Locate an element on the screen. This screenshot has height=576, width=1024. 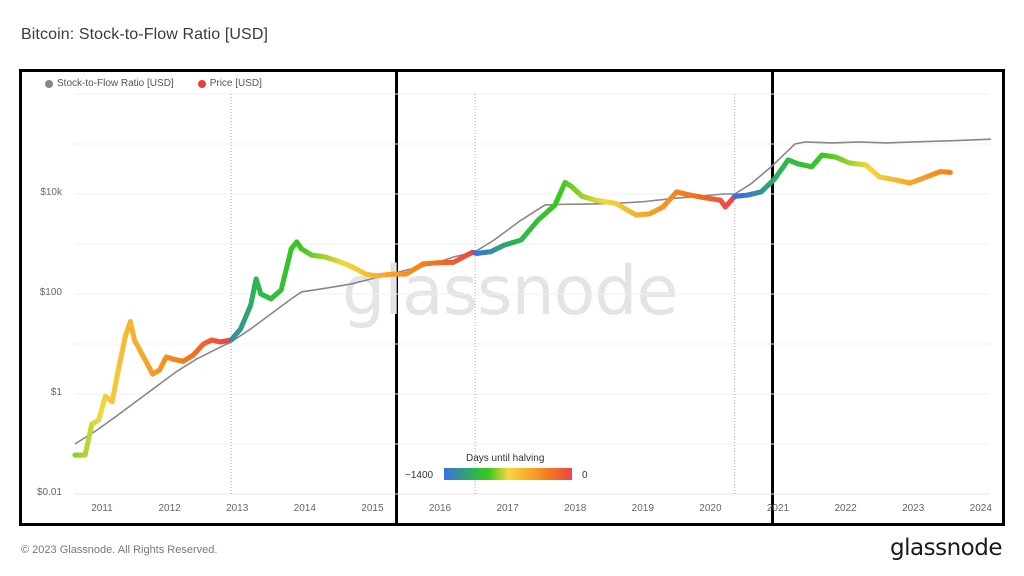
x-tick-label: 2017 is located at coordinates (507, 508).